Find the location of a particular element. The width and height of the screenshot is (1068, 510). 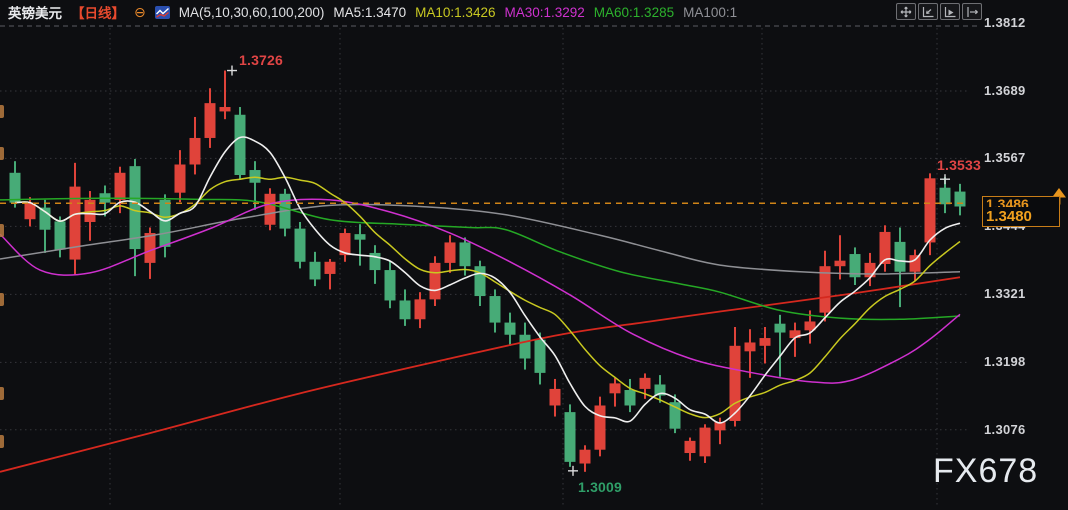

symbol-title: 英镑美元 is located at coordinates (35, 13).